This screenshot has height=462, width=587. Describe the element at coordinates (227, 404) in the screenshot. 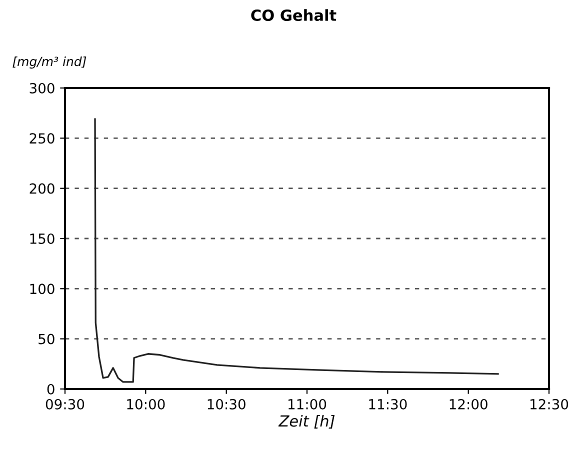

I see `x-tick-label: 10:30` at that location.